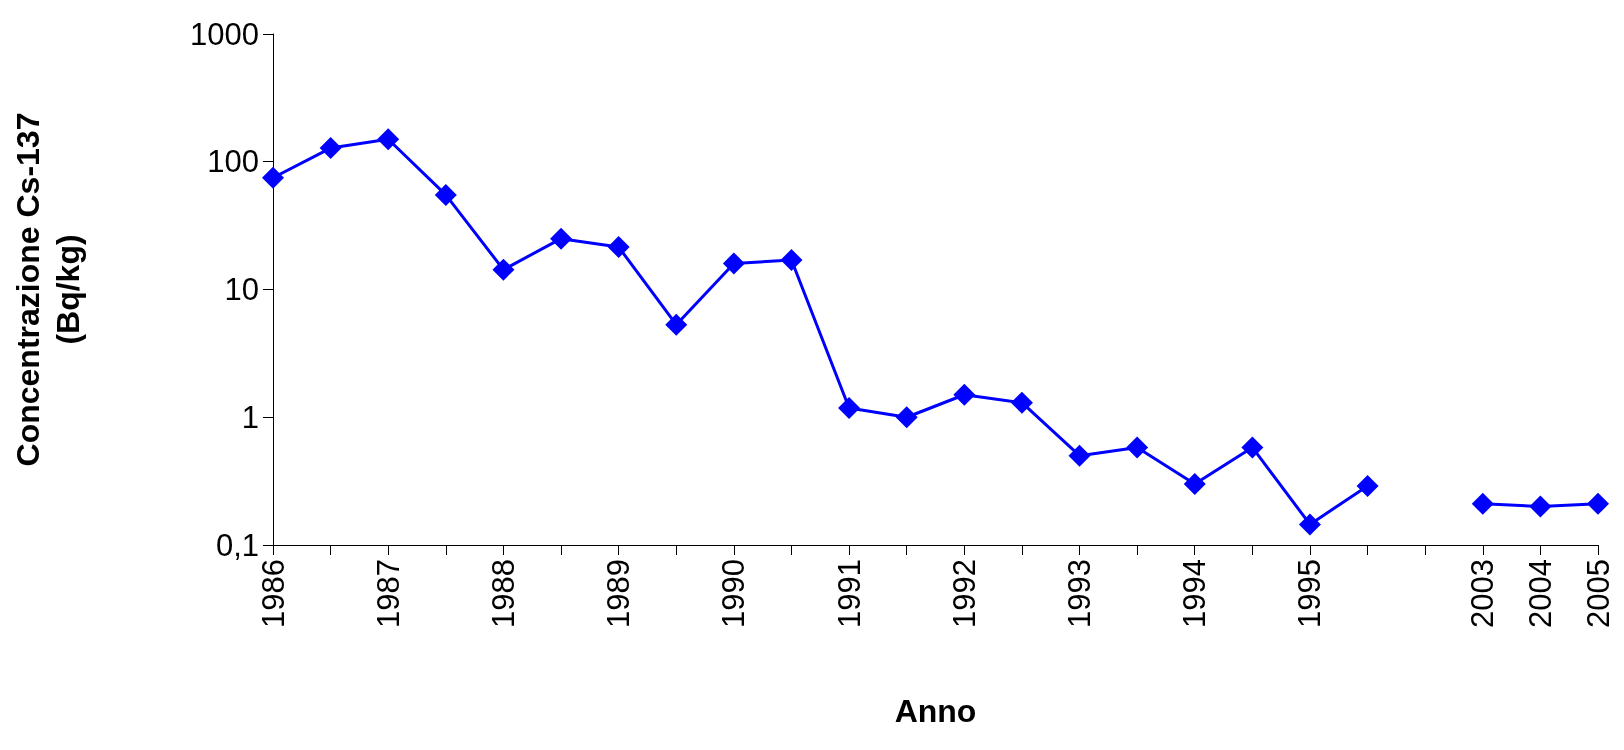 Image resolution: width=1624 pixels, height=750 pixels. What do you see at coordinates (1080, 593) in the screenshot?
I see `x-tick-label: 1993` at bounding box center [1080, 593].